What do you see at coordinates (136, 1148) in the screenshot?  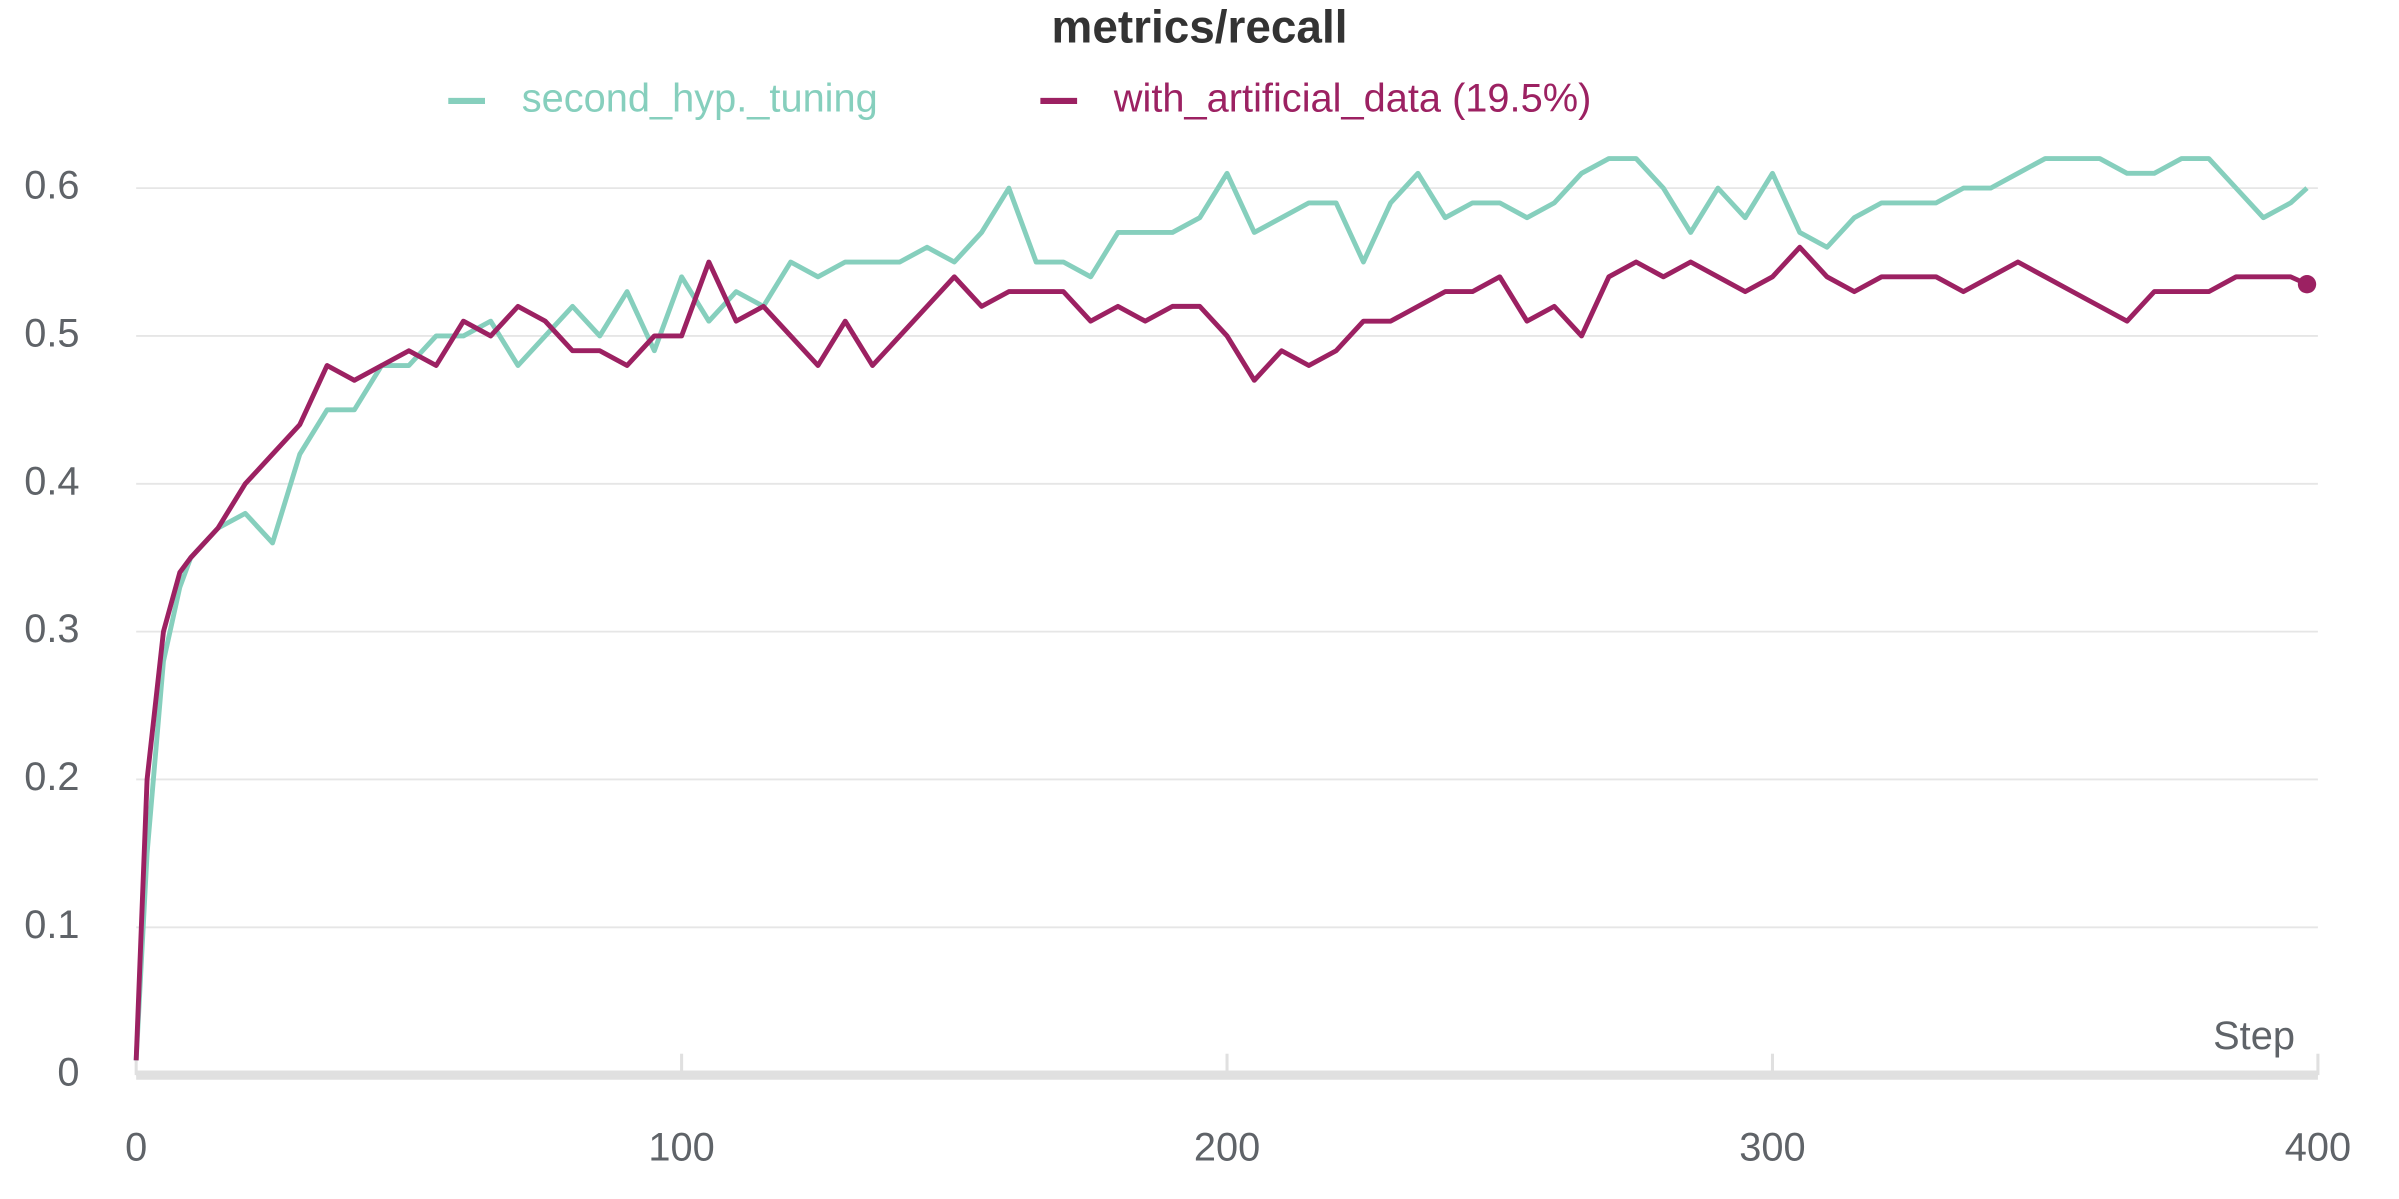 I see `x-tick-label: 0` at bounding box center [136, 1148].